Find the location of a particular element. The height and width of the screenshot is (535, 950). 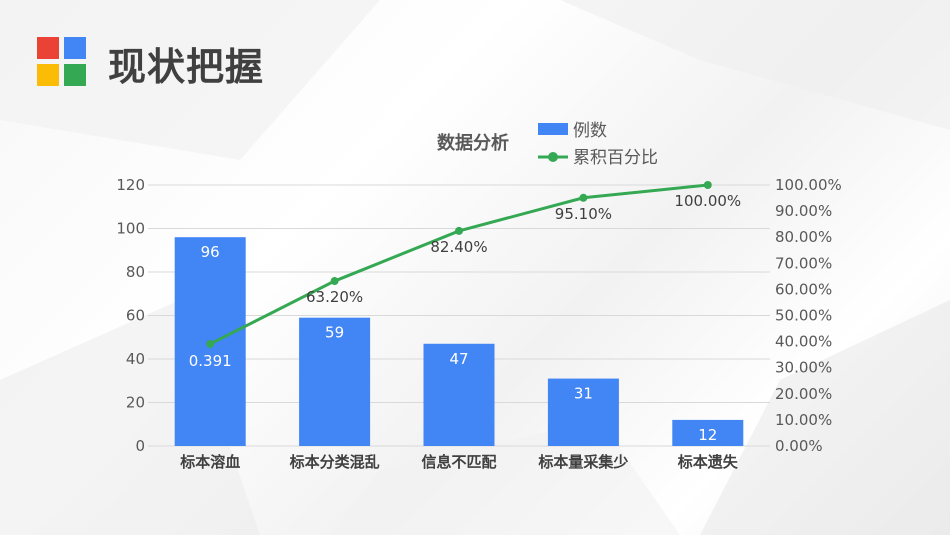

logo-icon is located at coordinates (62, 62).